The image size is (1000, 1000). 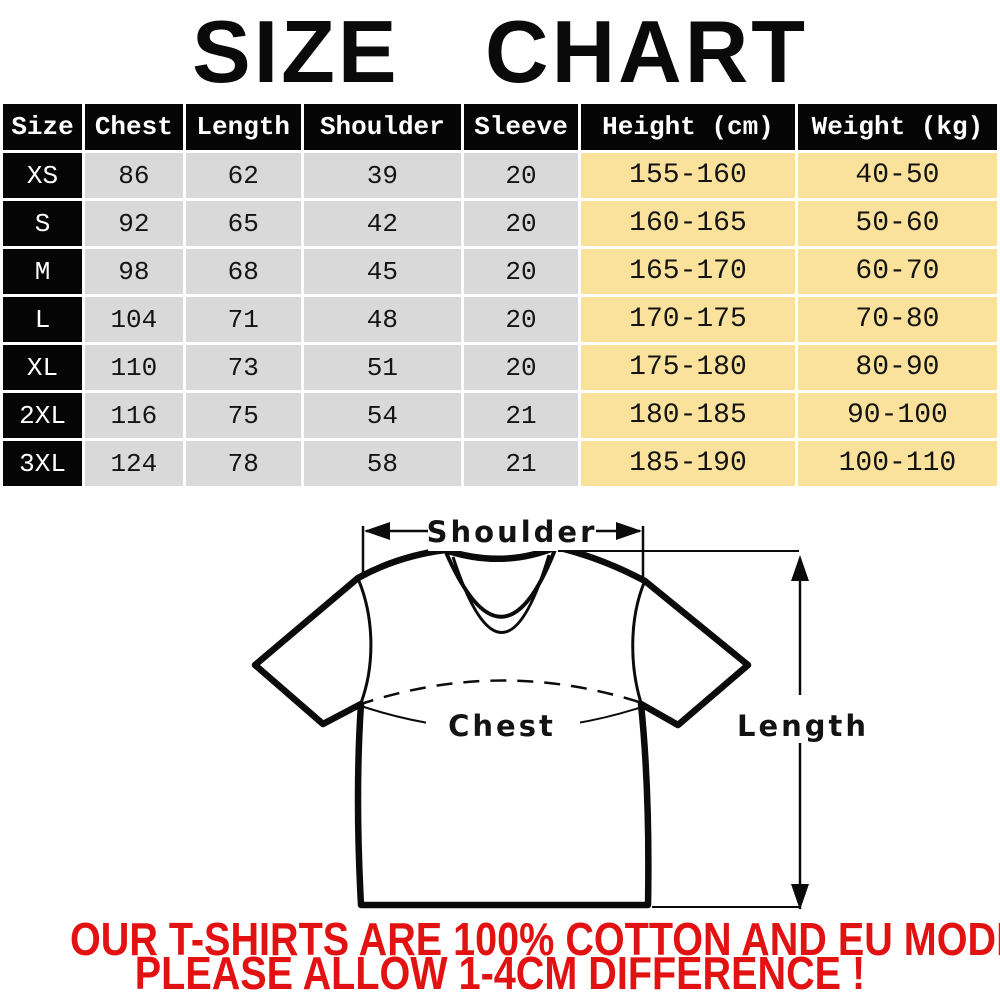 I want to click on cell-shoulder: 45, so click(x=382, y=271).